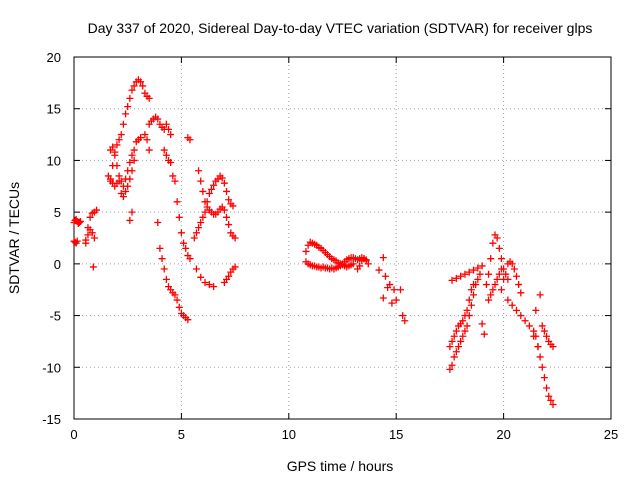 The width and height of the screenshot is (640, 480). I want to click on x-tick-label: 25, so click(611, 434).